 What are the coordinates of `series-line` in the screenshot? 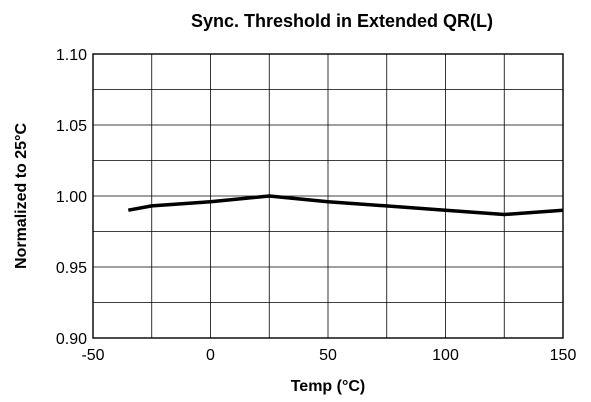 It's located at (345, 205).